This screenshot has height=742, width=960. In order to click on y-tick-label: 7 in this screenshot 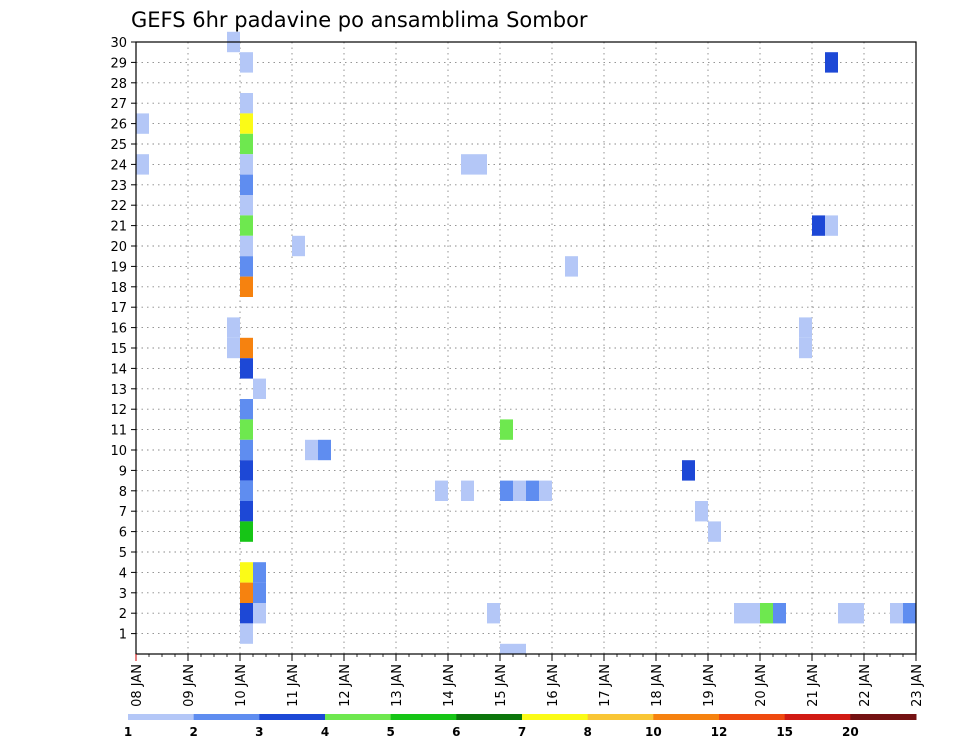, I will do `click(123, 512)`.